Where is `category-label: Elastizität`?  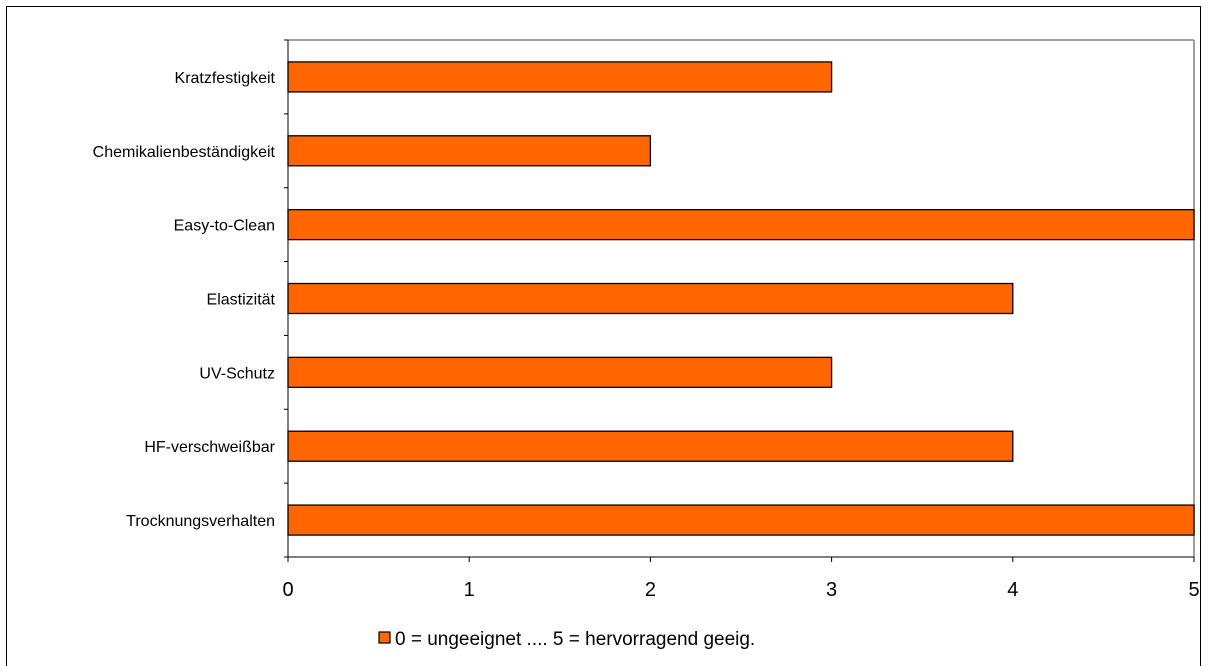
category-label: Elastizität is located at coordinates (241, 300).